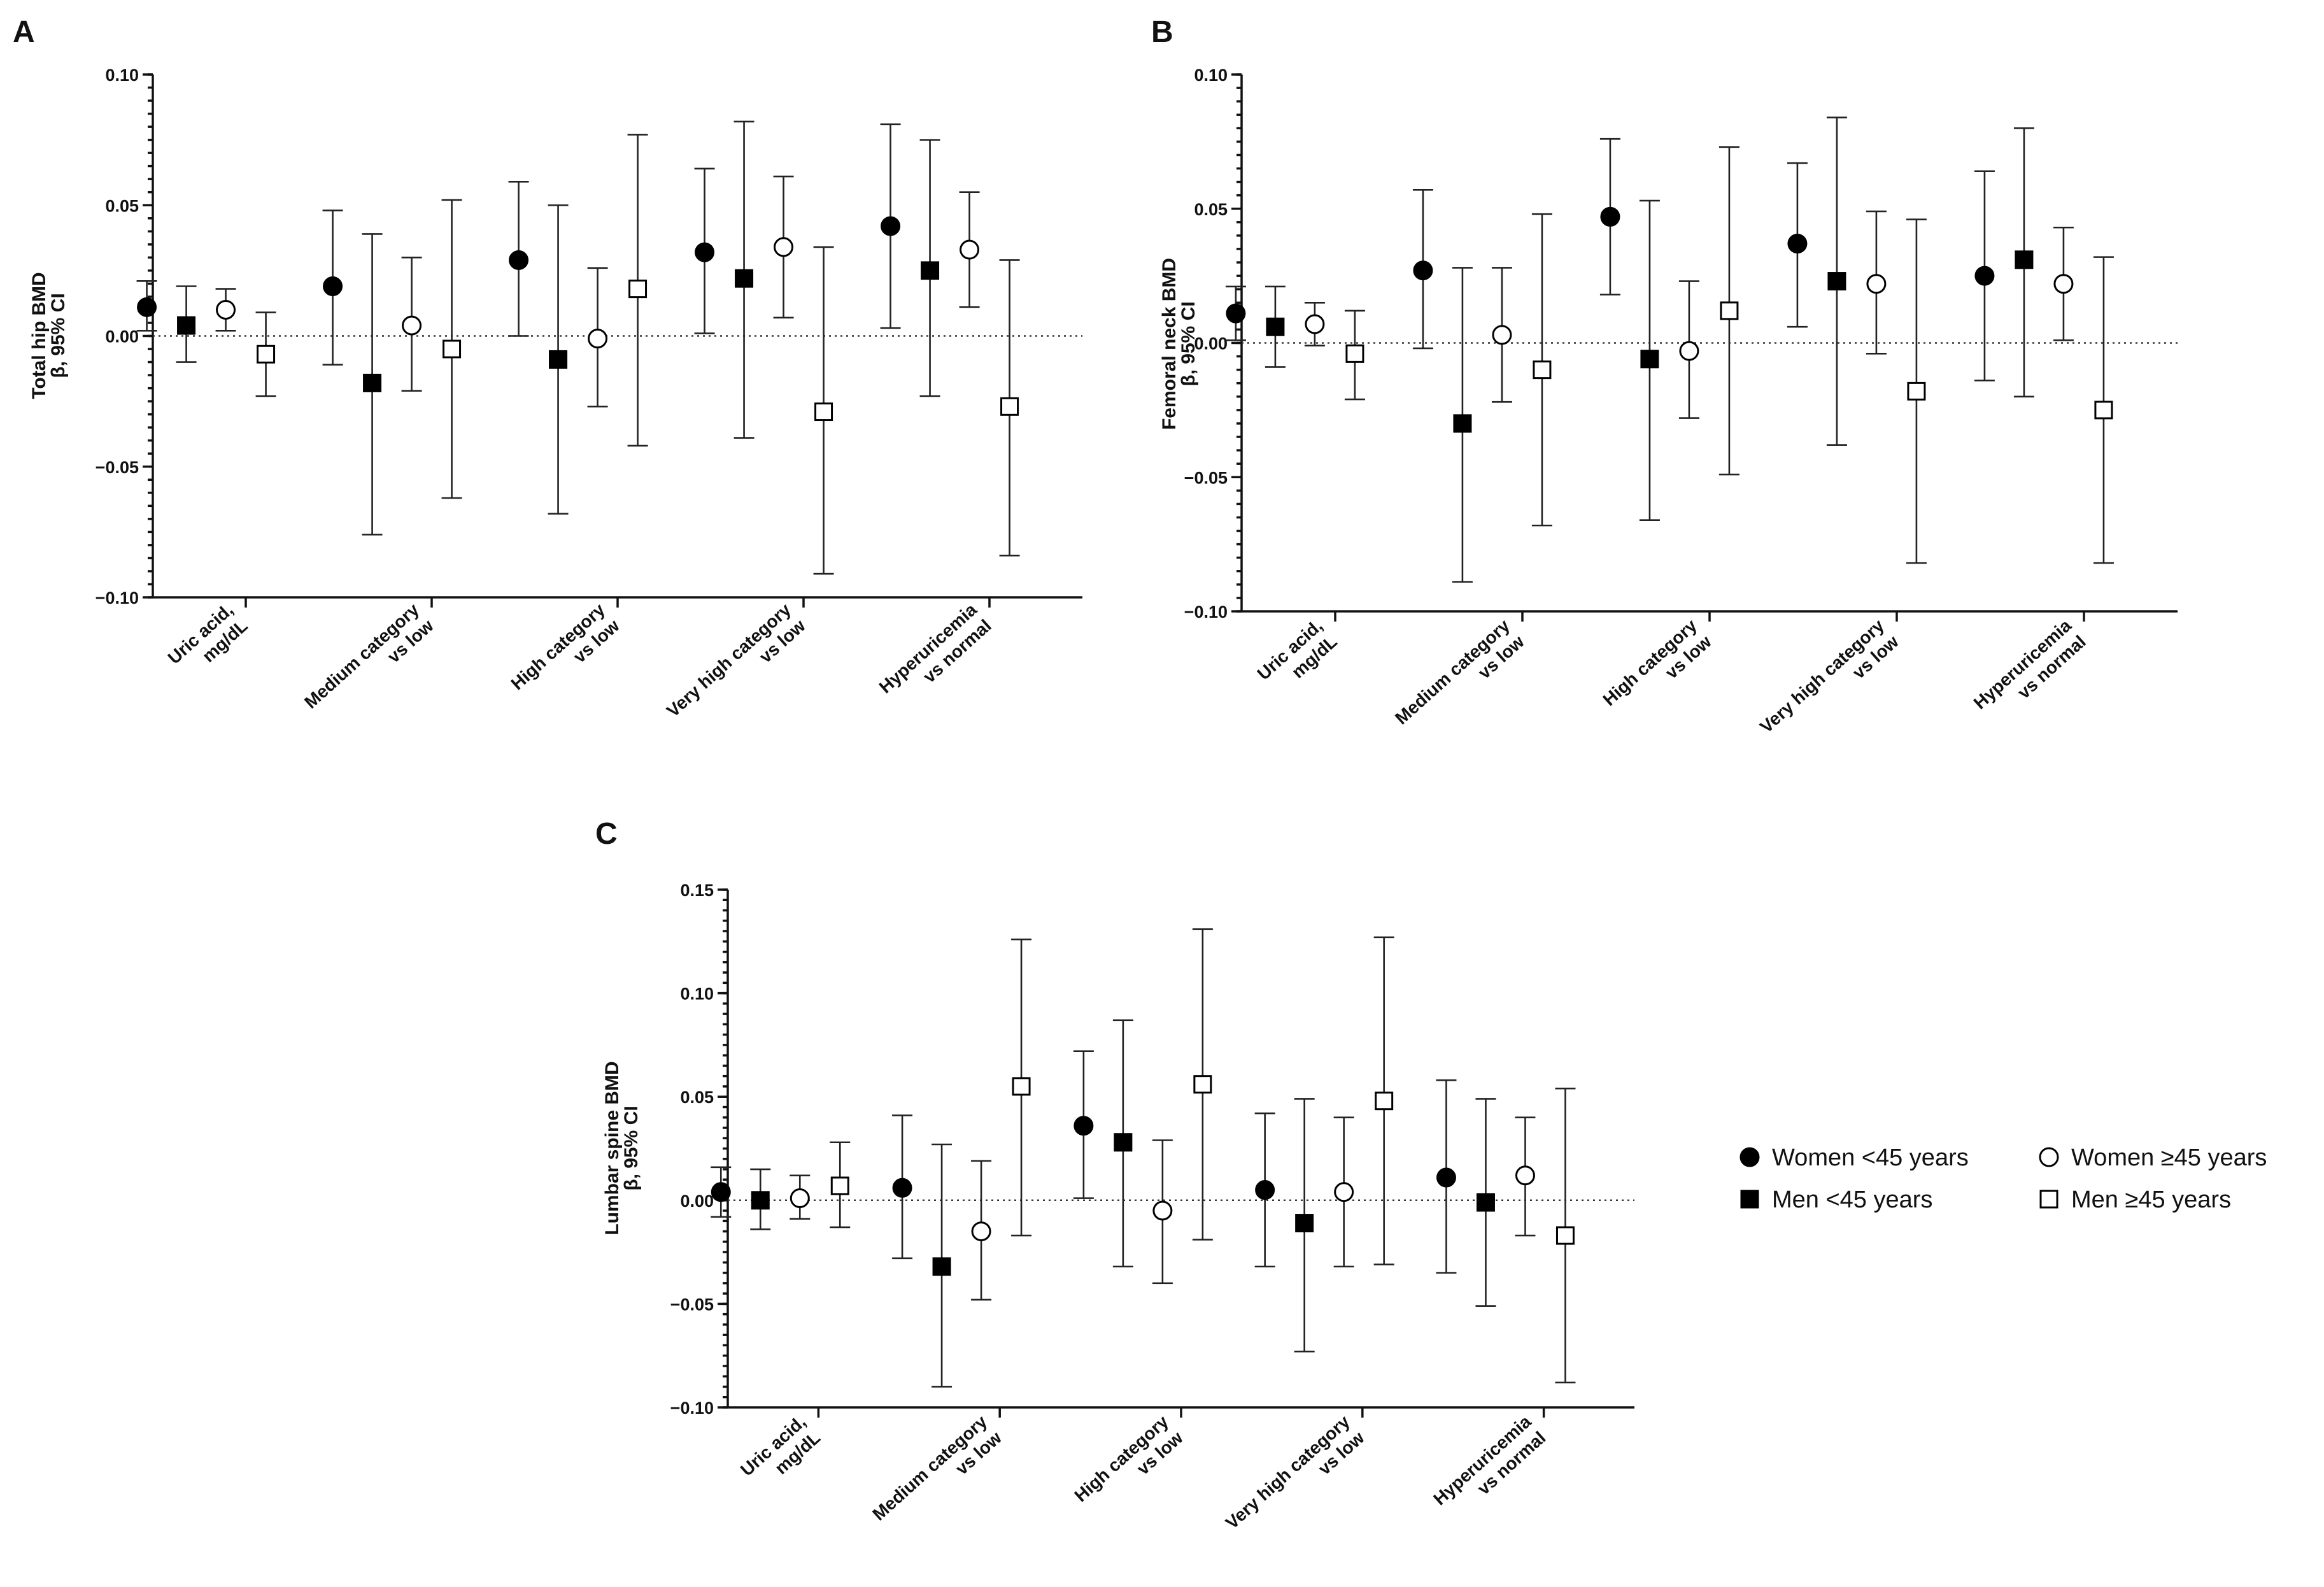 The height and width of the screenshot is (1587, 2324). I want to click on panel-c-ytick-label: 0.00, so click(697, 1201).